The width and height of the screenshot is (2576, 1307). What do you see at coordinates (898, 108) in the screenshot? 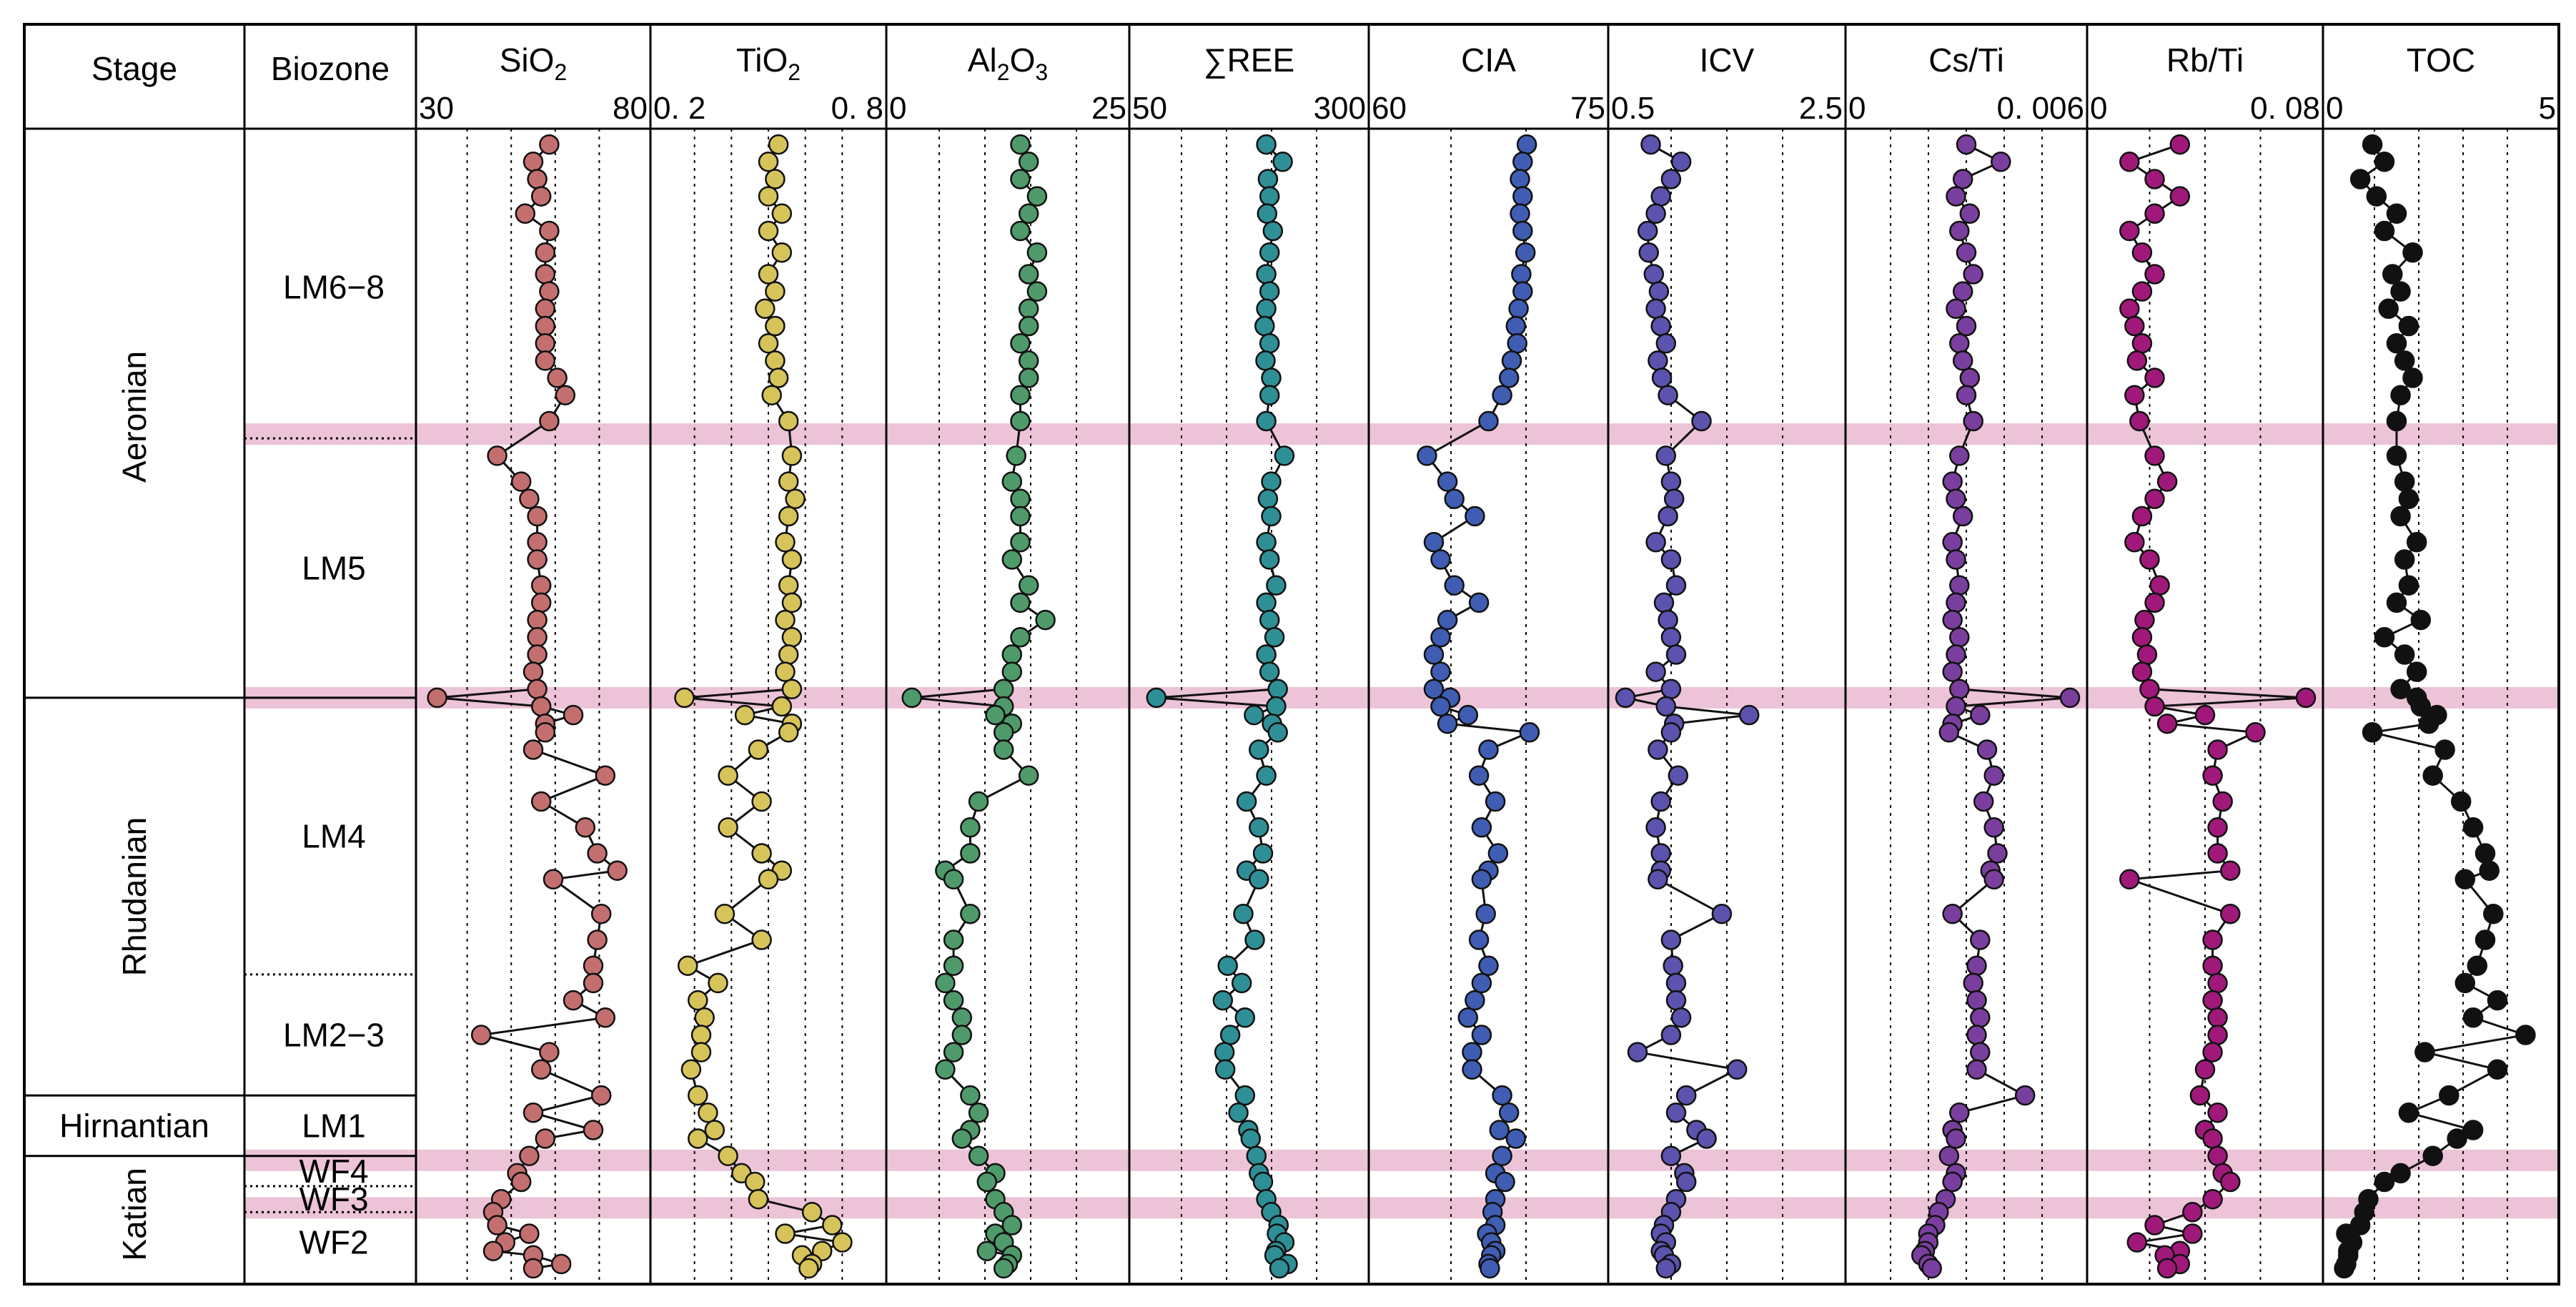
I see `al2o3-axis-min-label: 0` at bounding box center [898, 108].